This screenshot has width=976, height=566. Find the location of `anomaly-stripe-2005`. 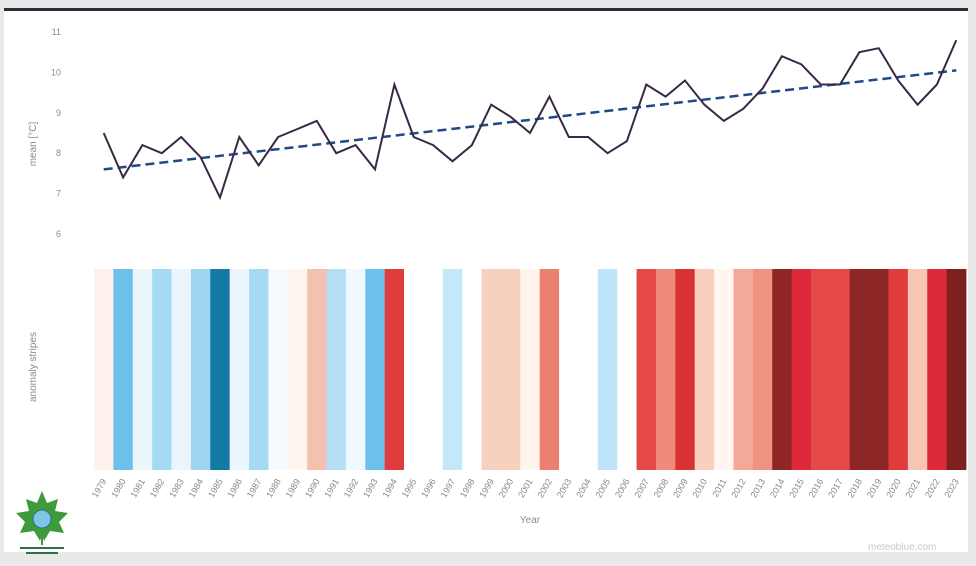

anomaly-stripe-2005 is located at coordinates (607, 369).